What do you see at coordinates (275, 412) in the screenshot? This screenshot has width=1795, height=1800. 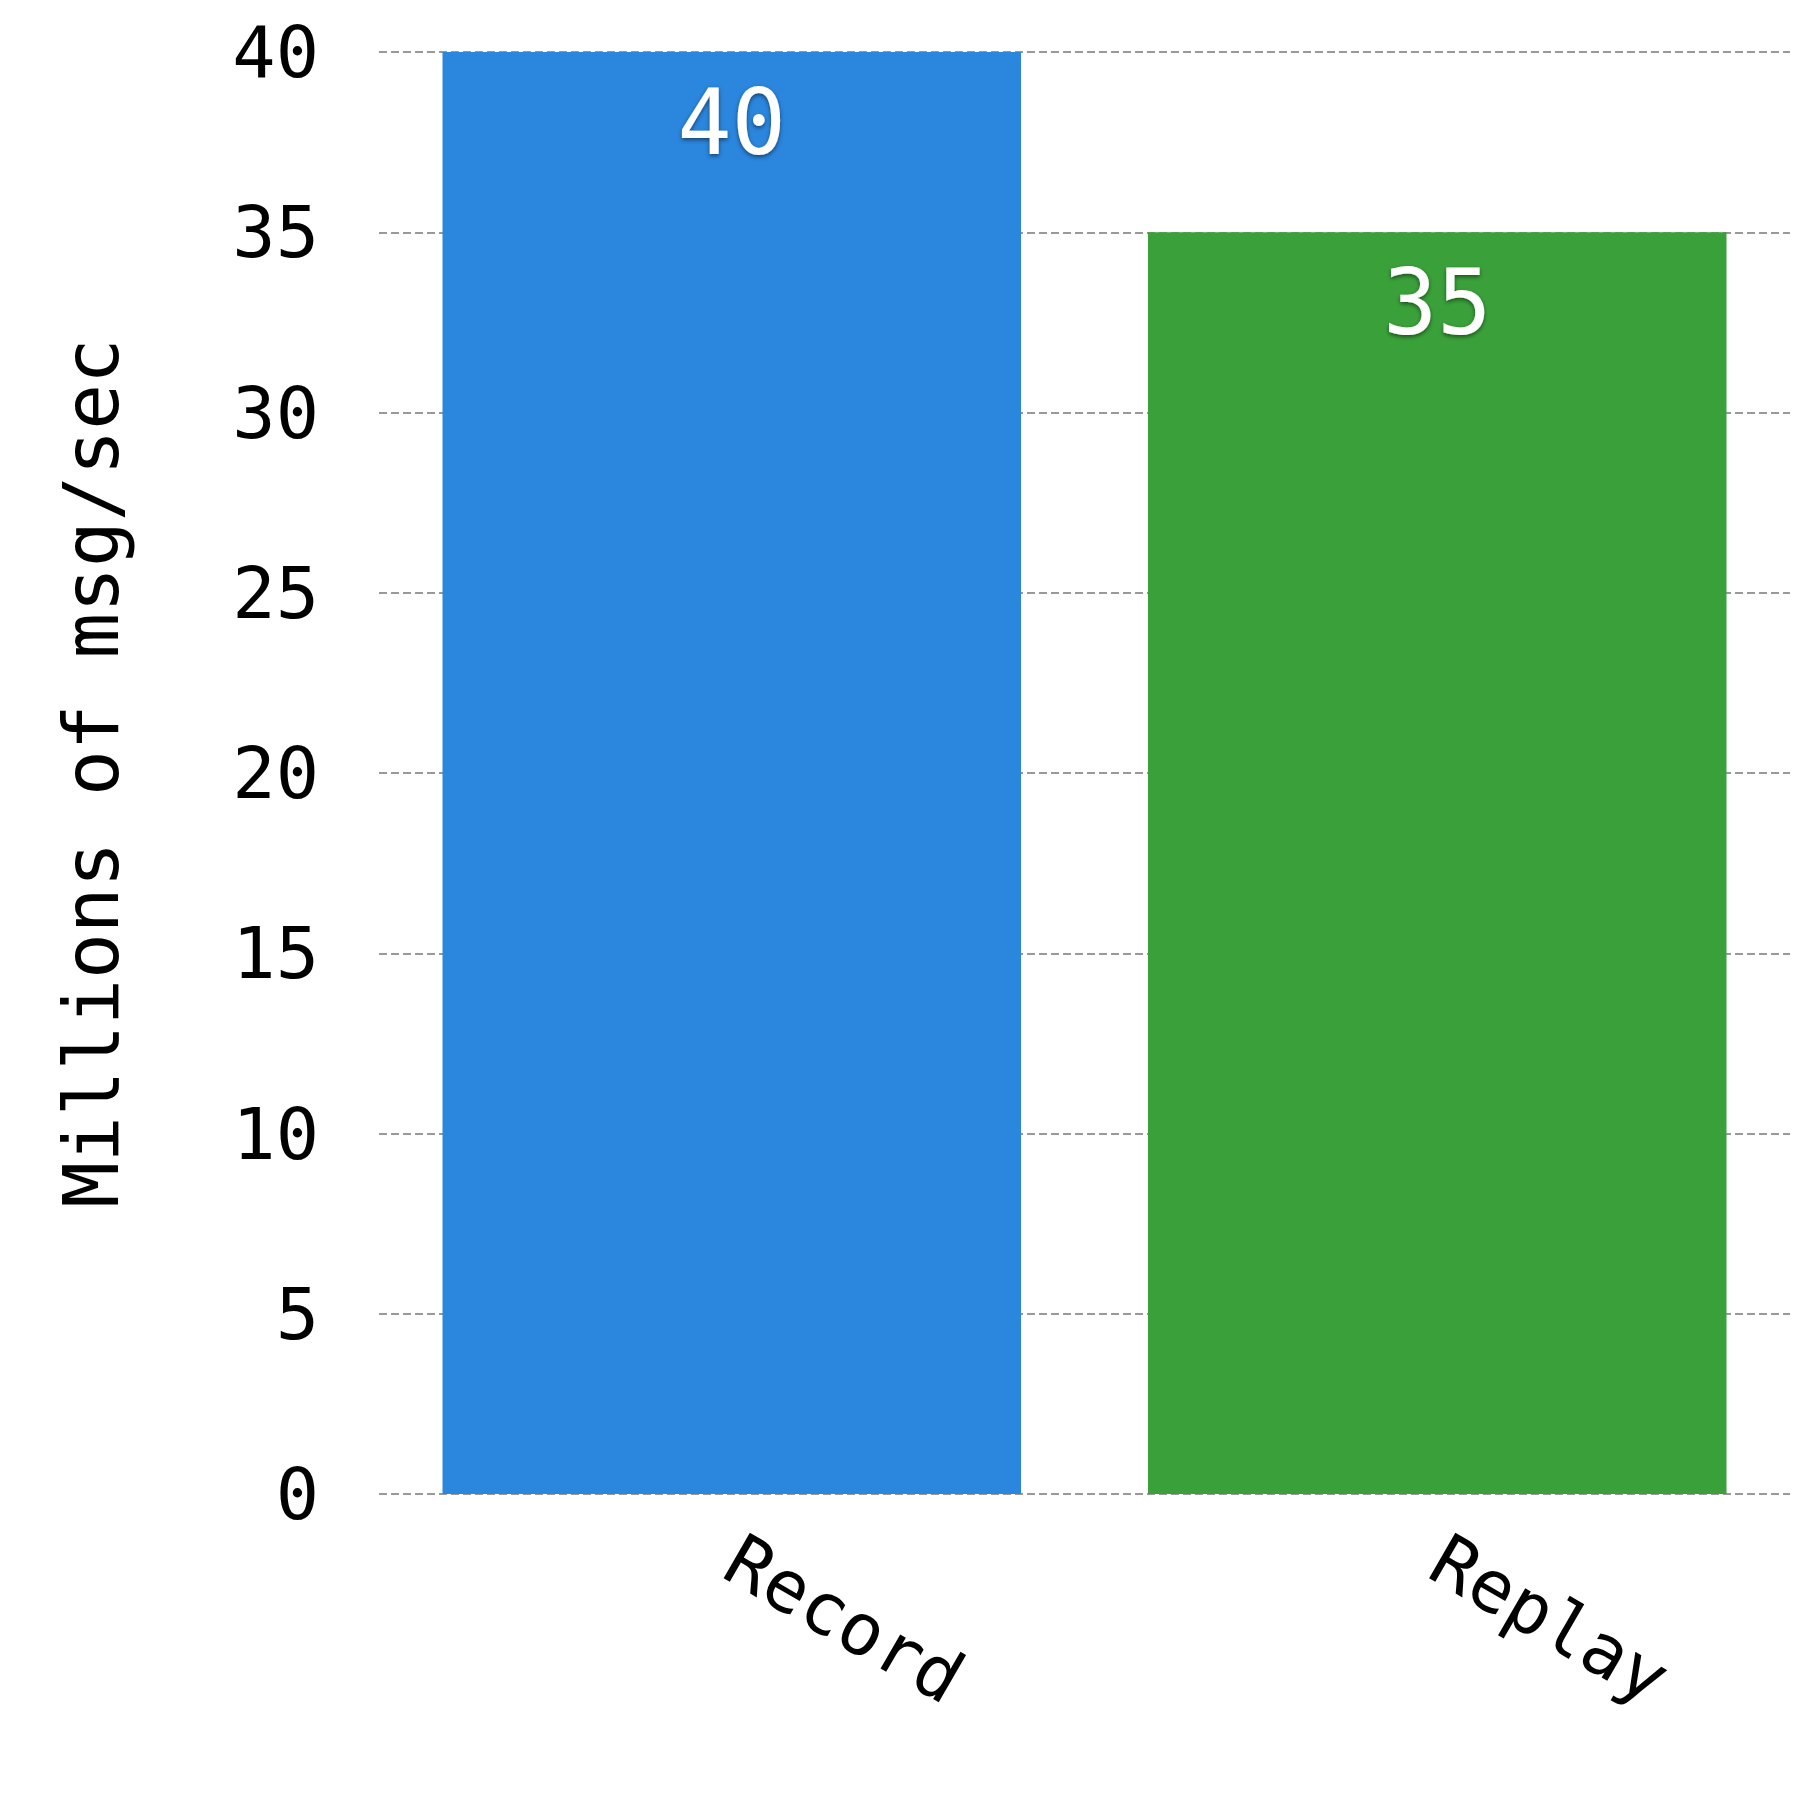 I see `y-tick-label: 30` at bounding box center [275, 412].